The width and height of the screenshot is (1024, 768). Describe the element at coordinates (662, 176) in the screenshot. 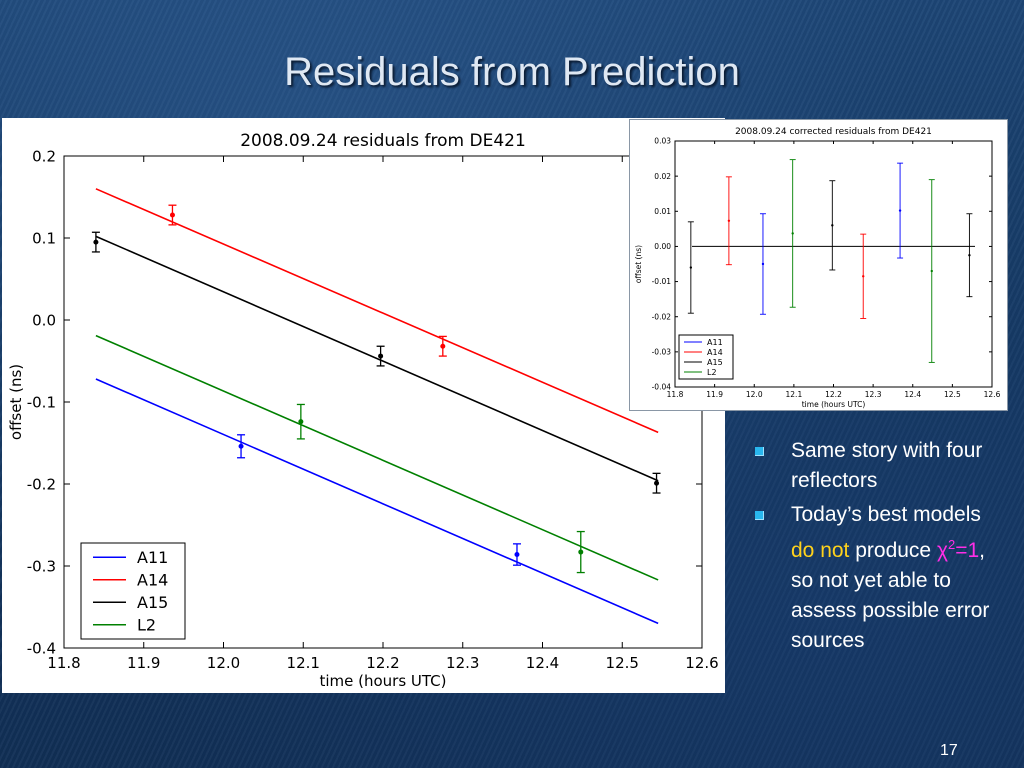

I see `y-tick-label: 0.02` at that location.